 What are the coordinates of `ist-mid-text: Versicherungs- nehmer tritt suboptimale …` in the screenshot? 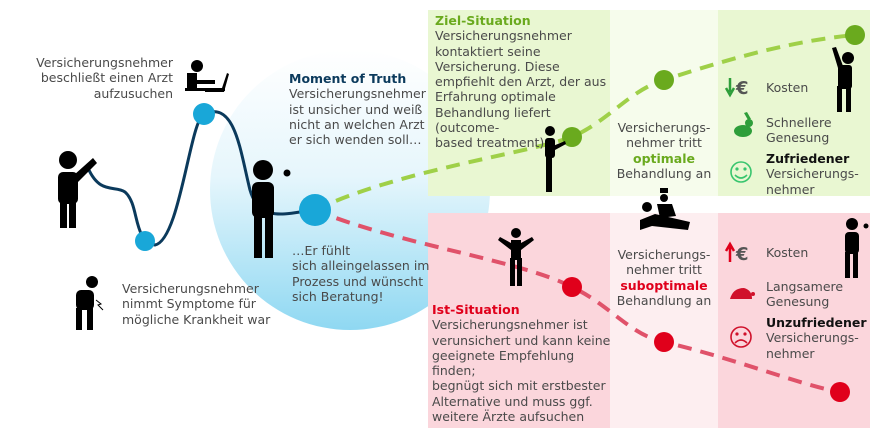 It's located at (664, 277).